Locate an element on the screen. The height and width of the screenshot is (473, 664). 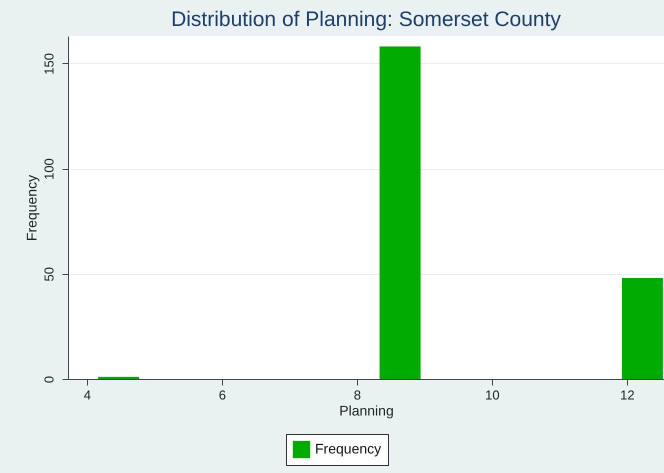
chart-title: Distribution of Planning: Somerset County is located at coordinates (366, 19).